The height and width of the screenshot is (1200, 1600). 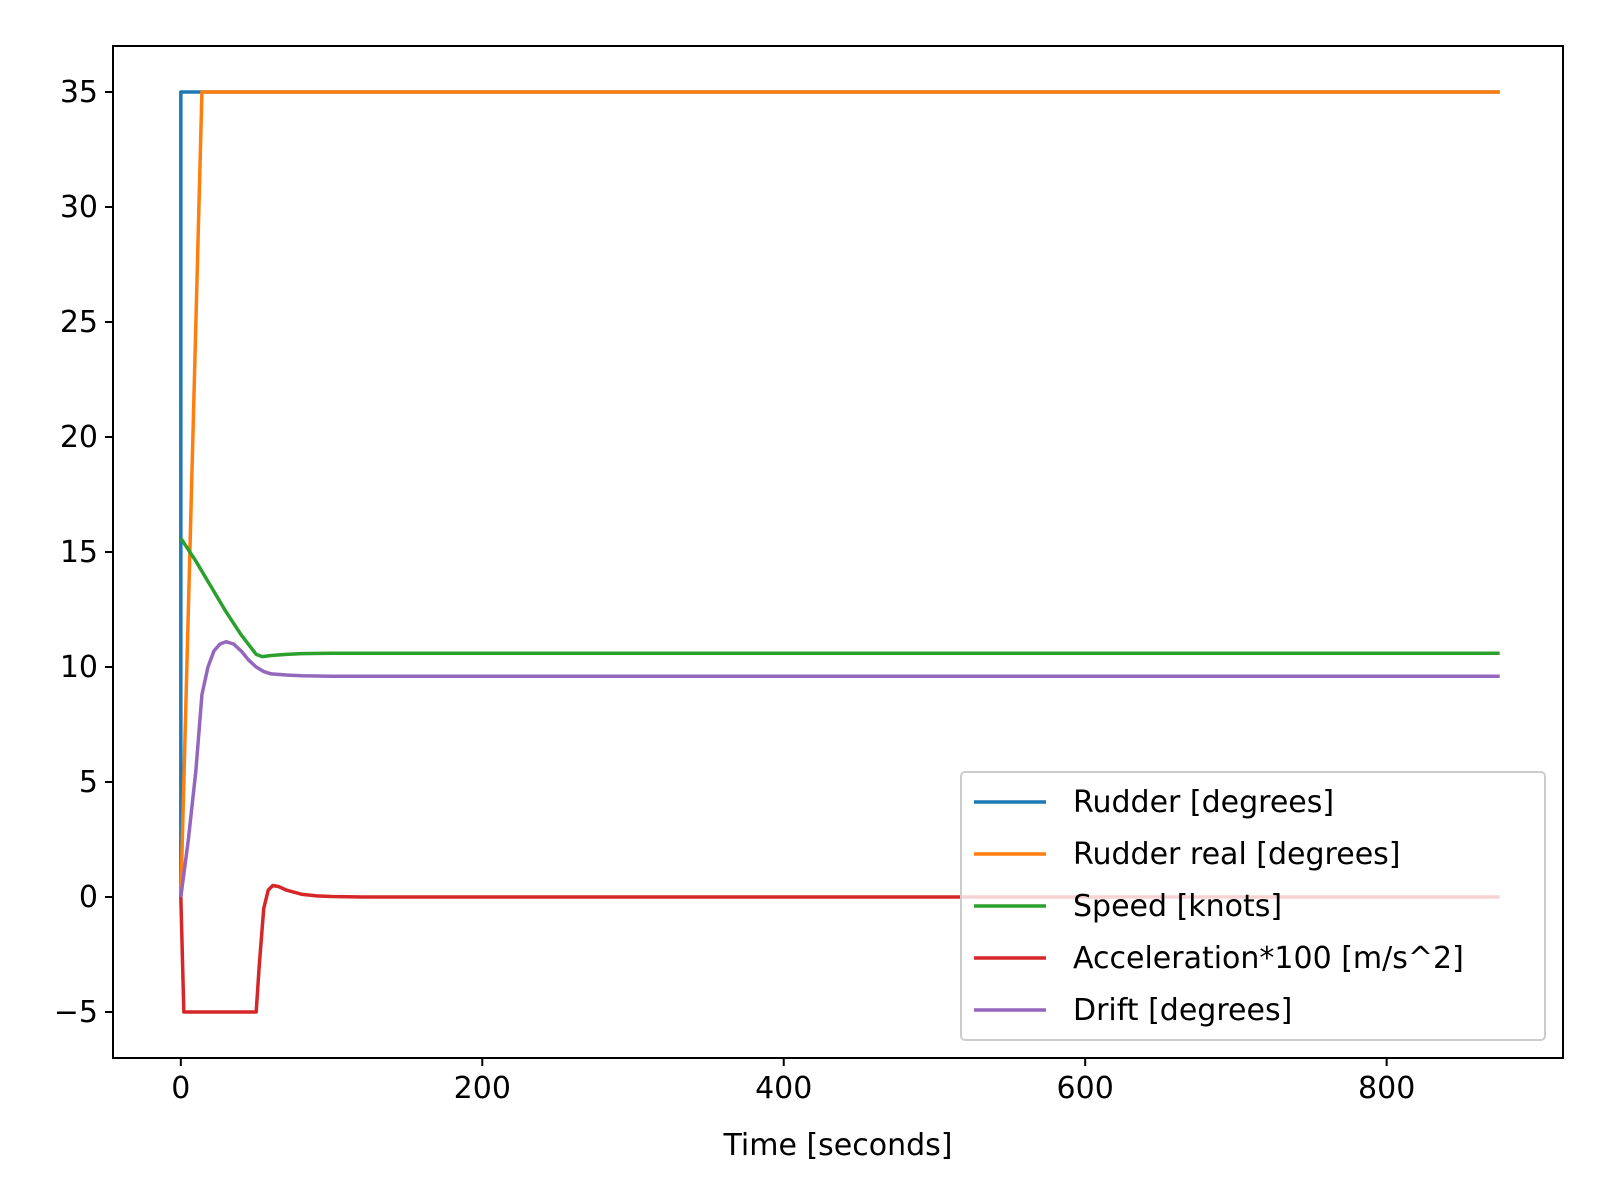 I want to click on legend-label: Rudder real [degrees], so click(x=1236, y=854).